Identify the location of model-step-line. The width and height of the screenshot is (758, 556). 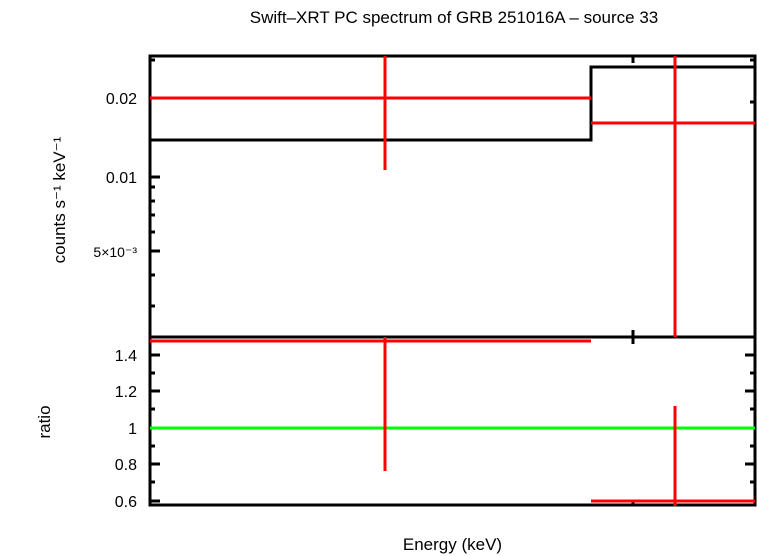
(452, 103).